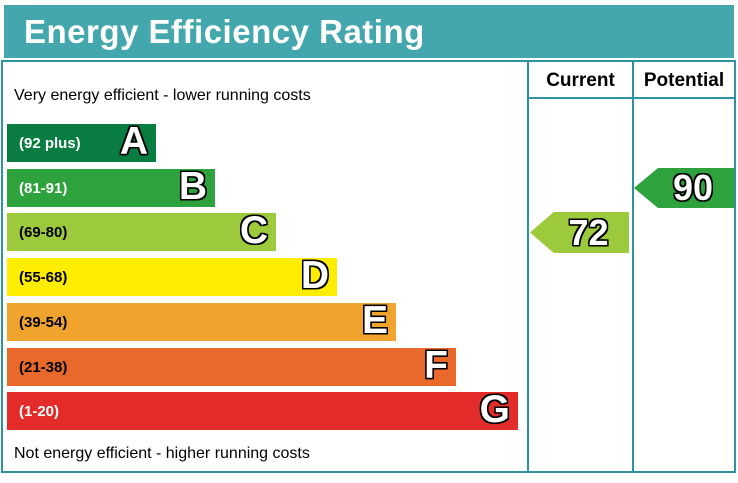 The width and height of the screenshot is (738, 483). I want to click on potential-rating-value: 90, so click(693, 187).